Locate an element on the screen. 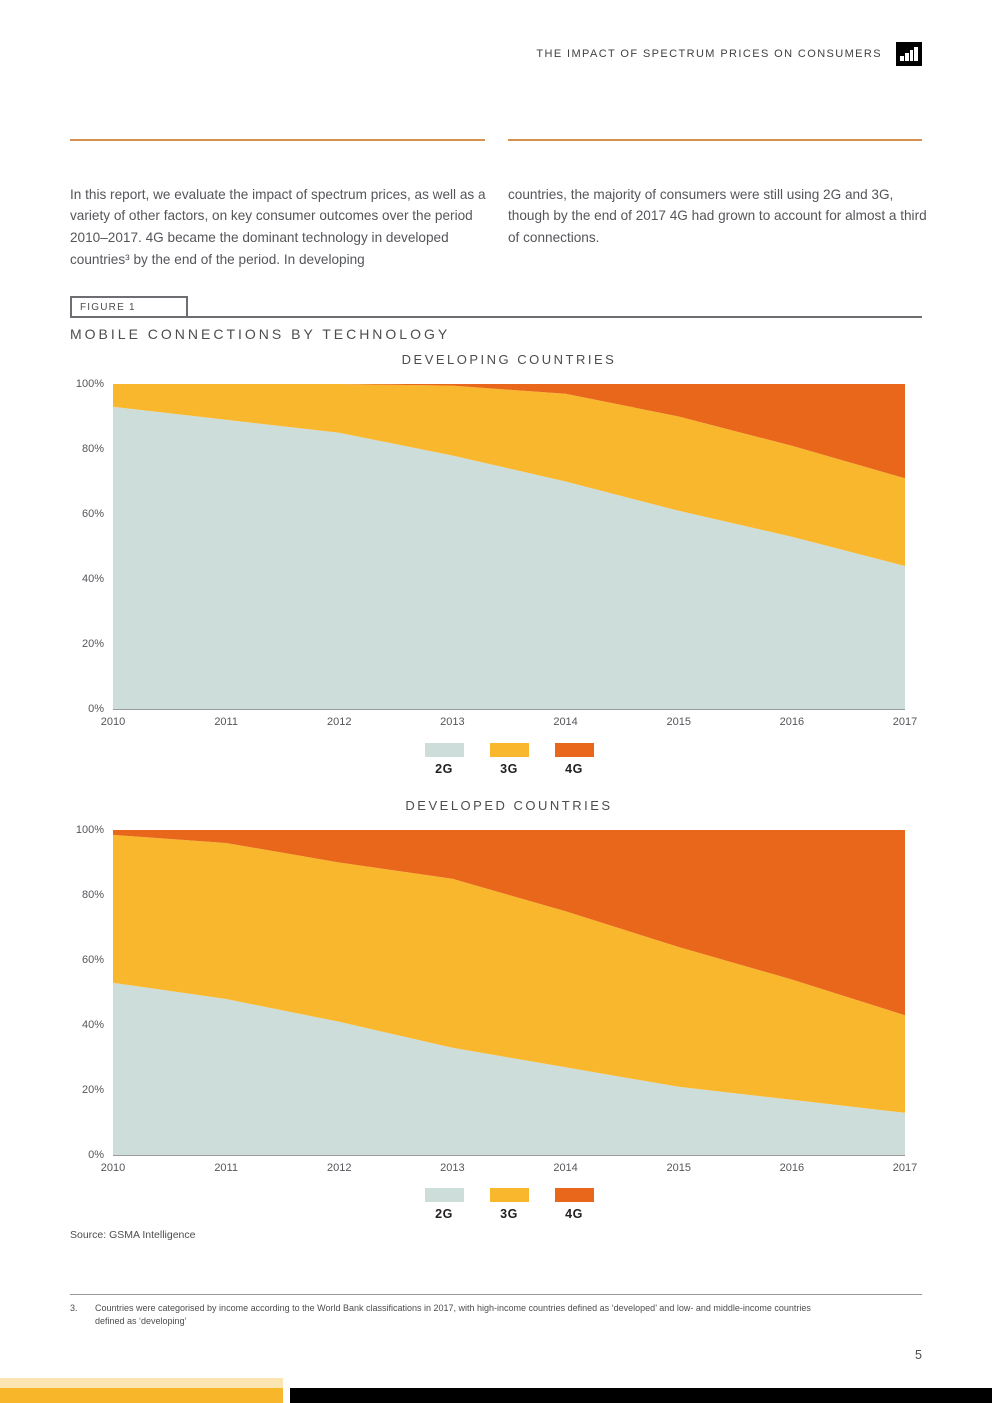  footer-bar-pale is located at coordinates (141, 1383).